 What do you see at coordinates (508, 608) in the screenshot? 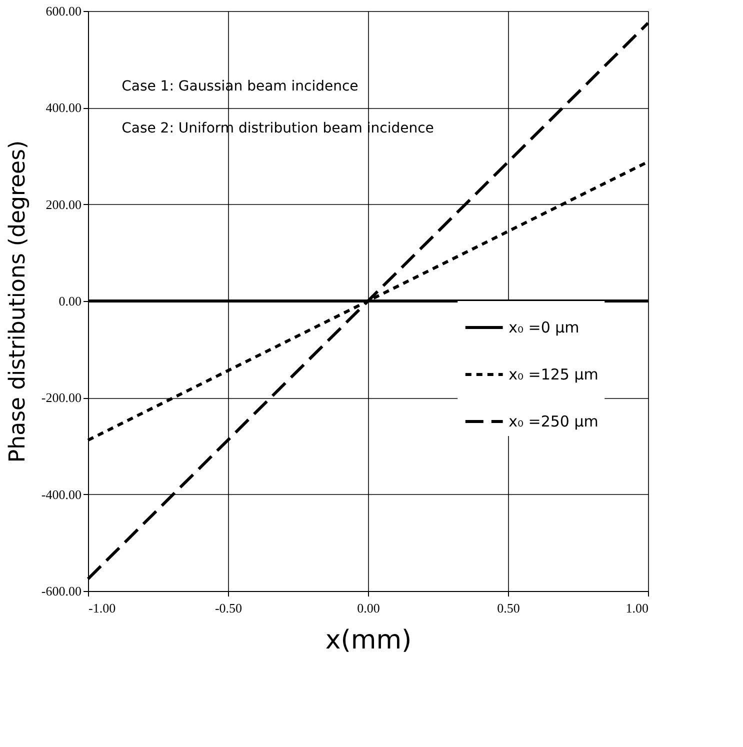
I see `x-tick-label: 0.50` at bounding box center [508, 608].